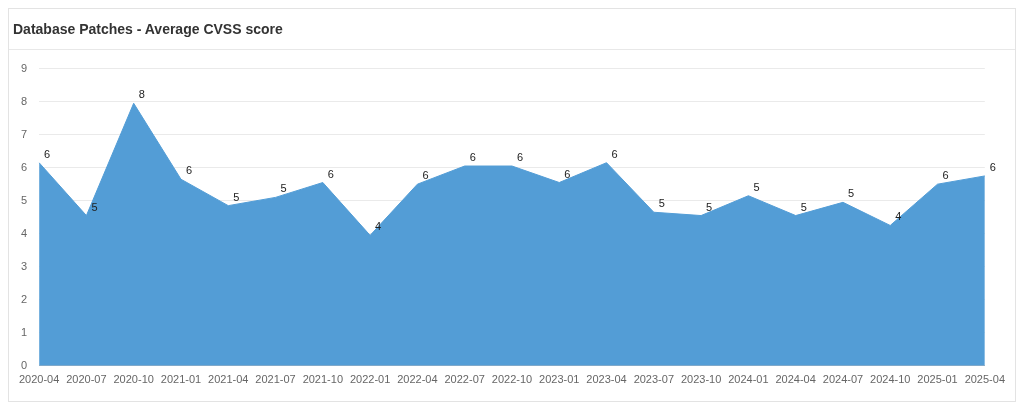  I want to click on x-tick-label: 2021-10, so click(323, 379).